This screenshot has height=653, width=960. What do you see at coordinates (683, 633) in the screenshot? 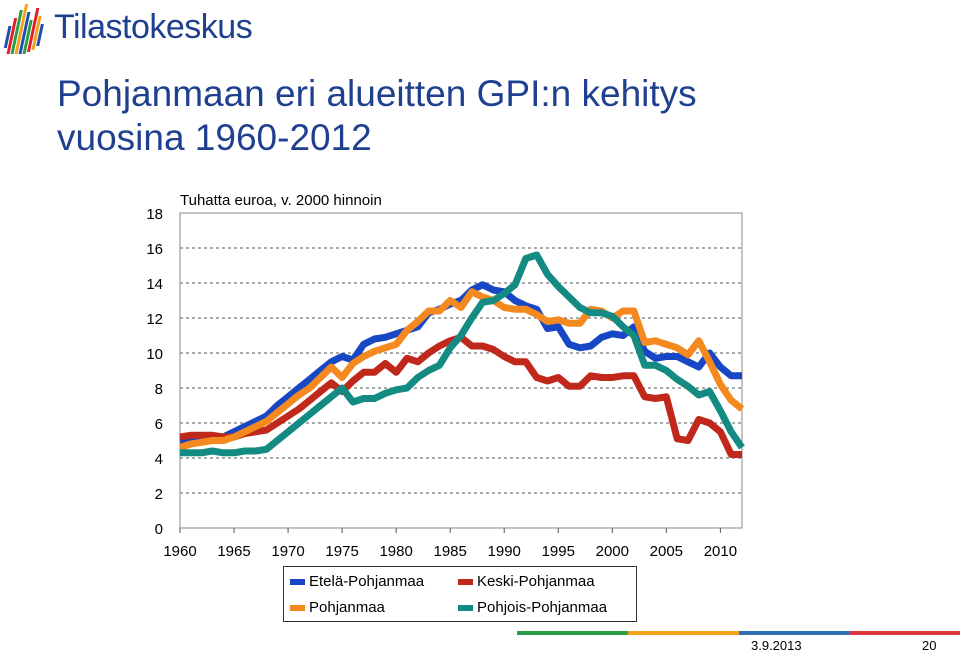
I see `footer-bar-orange` at bounding box center [683, 633].